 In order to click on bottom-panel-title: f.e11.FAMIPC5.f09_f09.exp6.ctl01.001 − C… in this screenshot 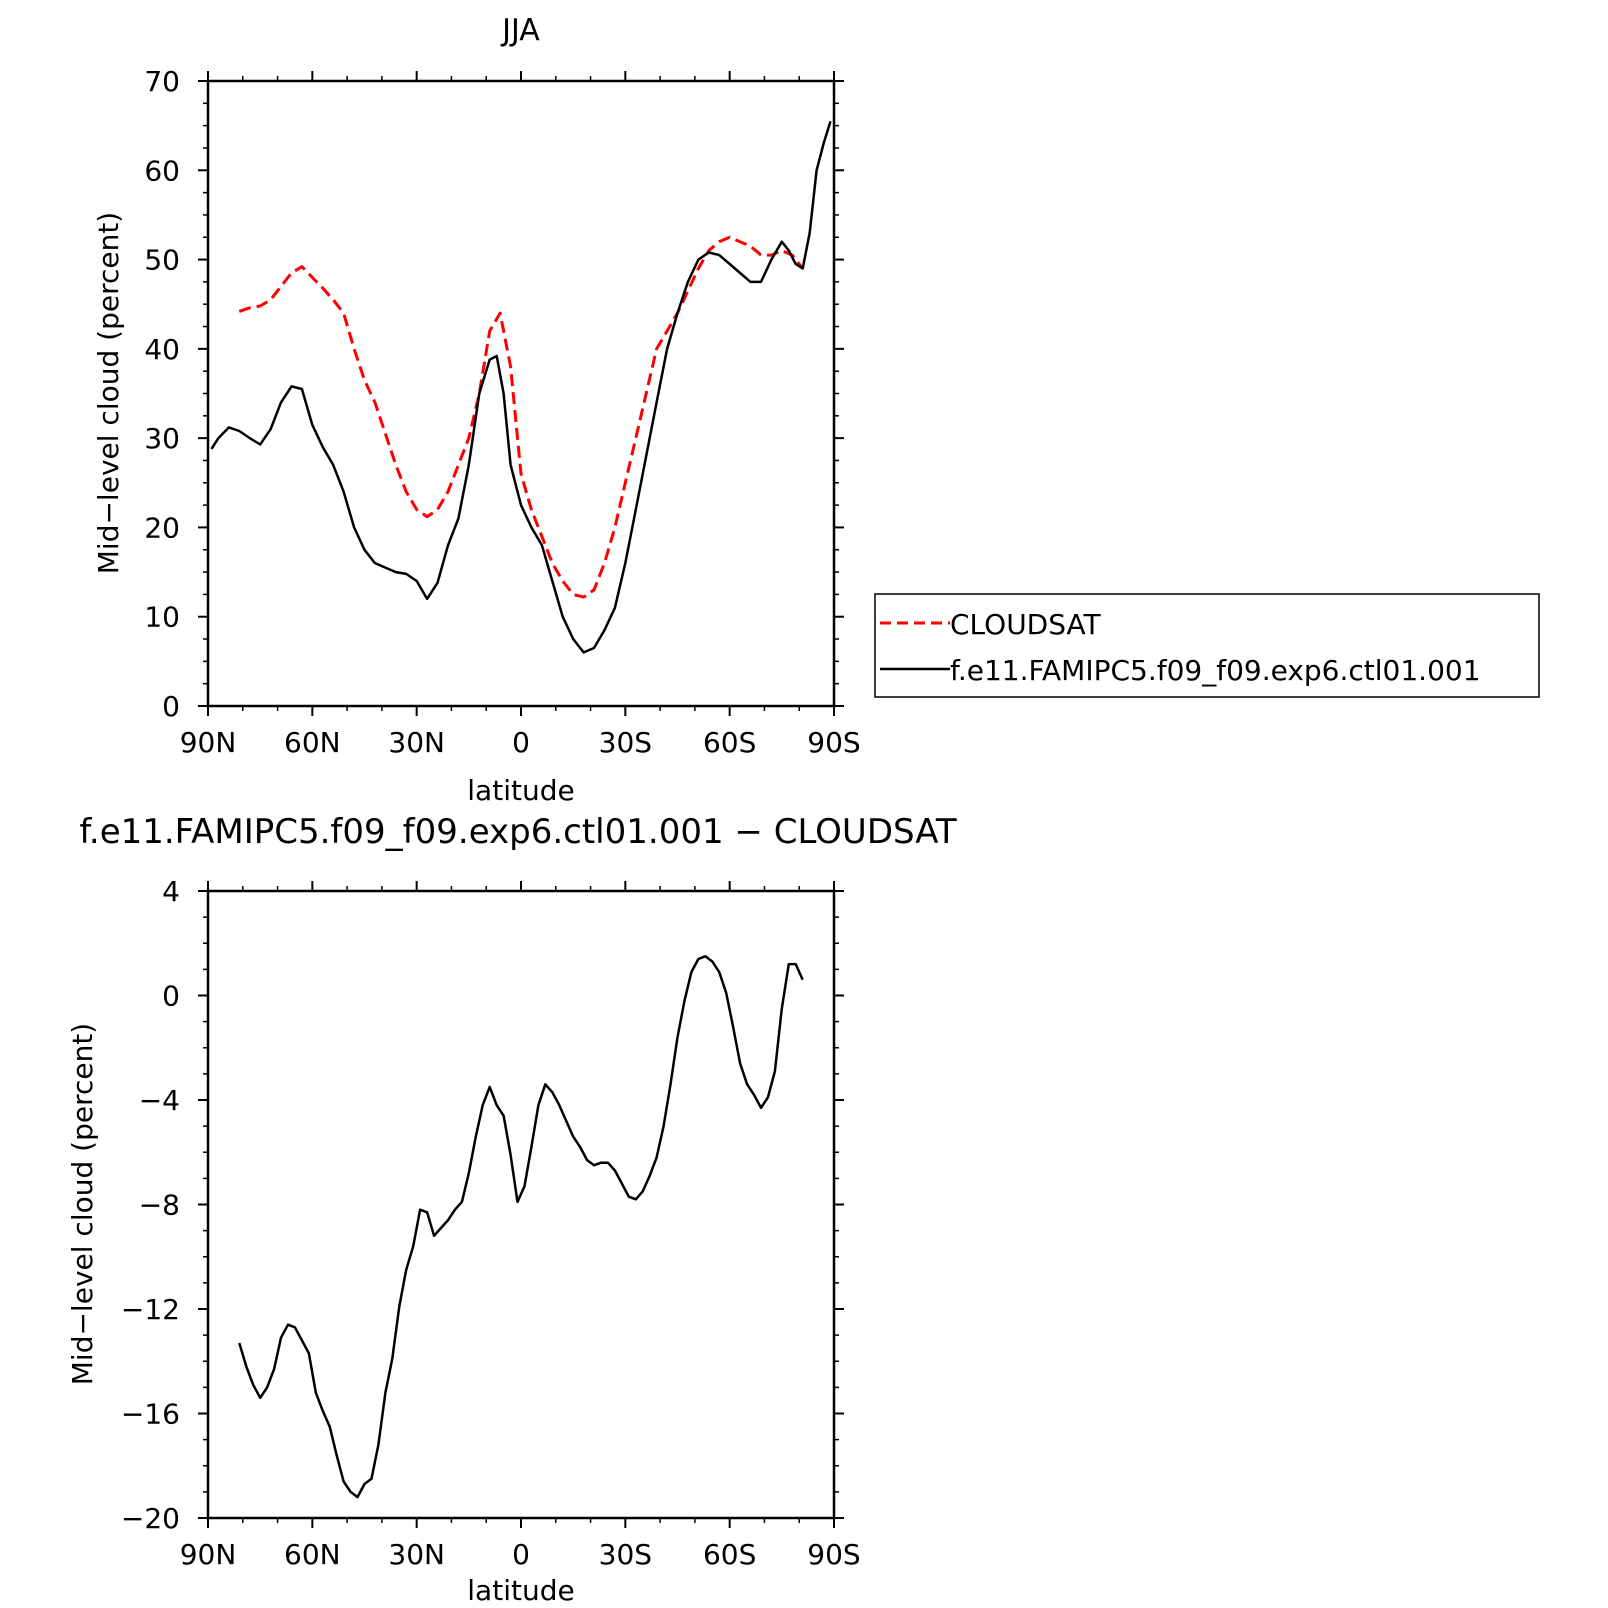, I will do `click(517, 832)`.